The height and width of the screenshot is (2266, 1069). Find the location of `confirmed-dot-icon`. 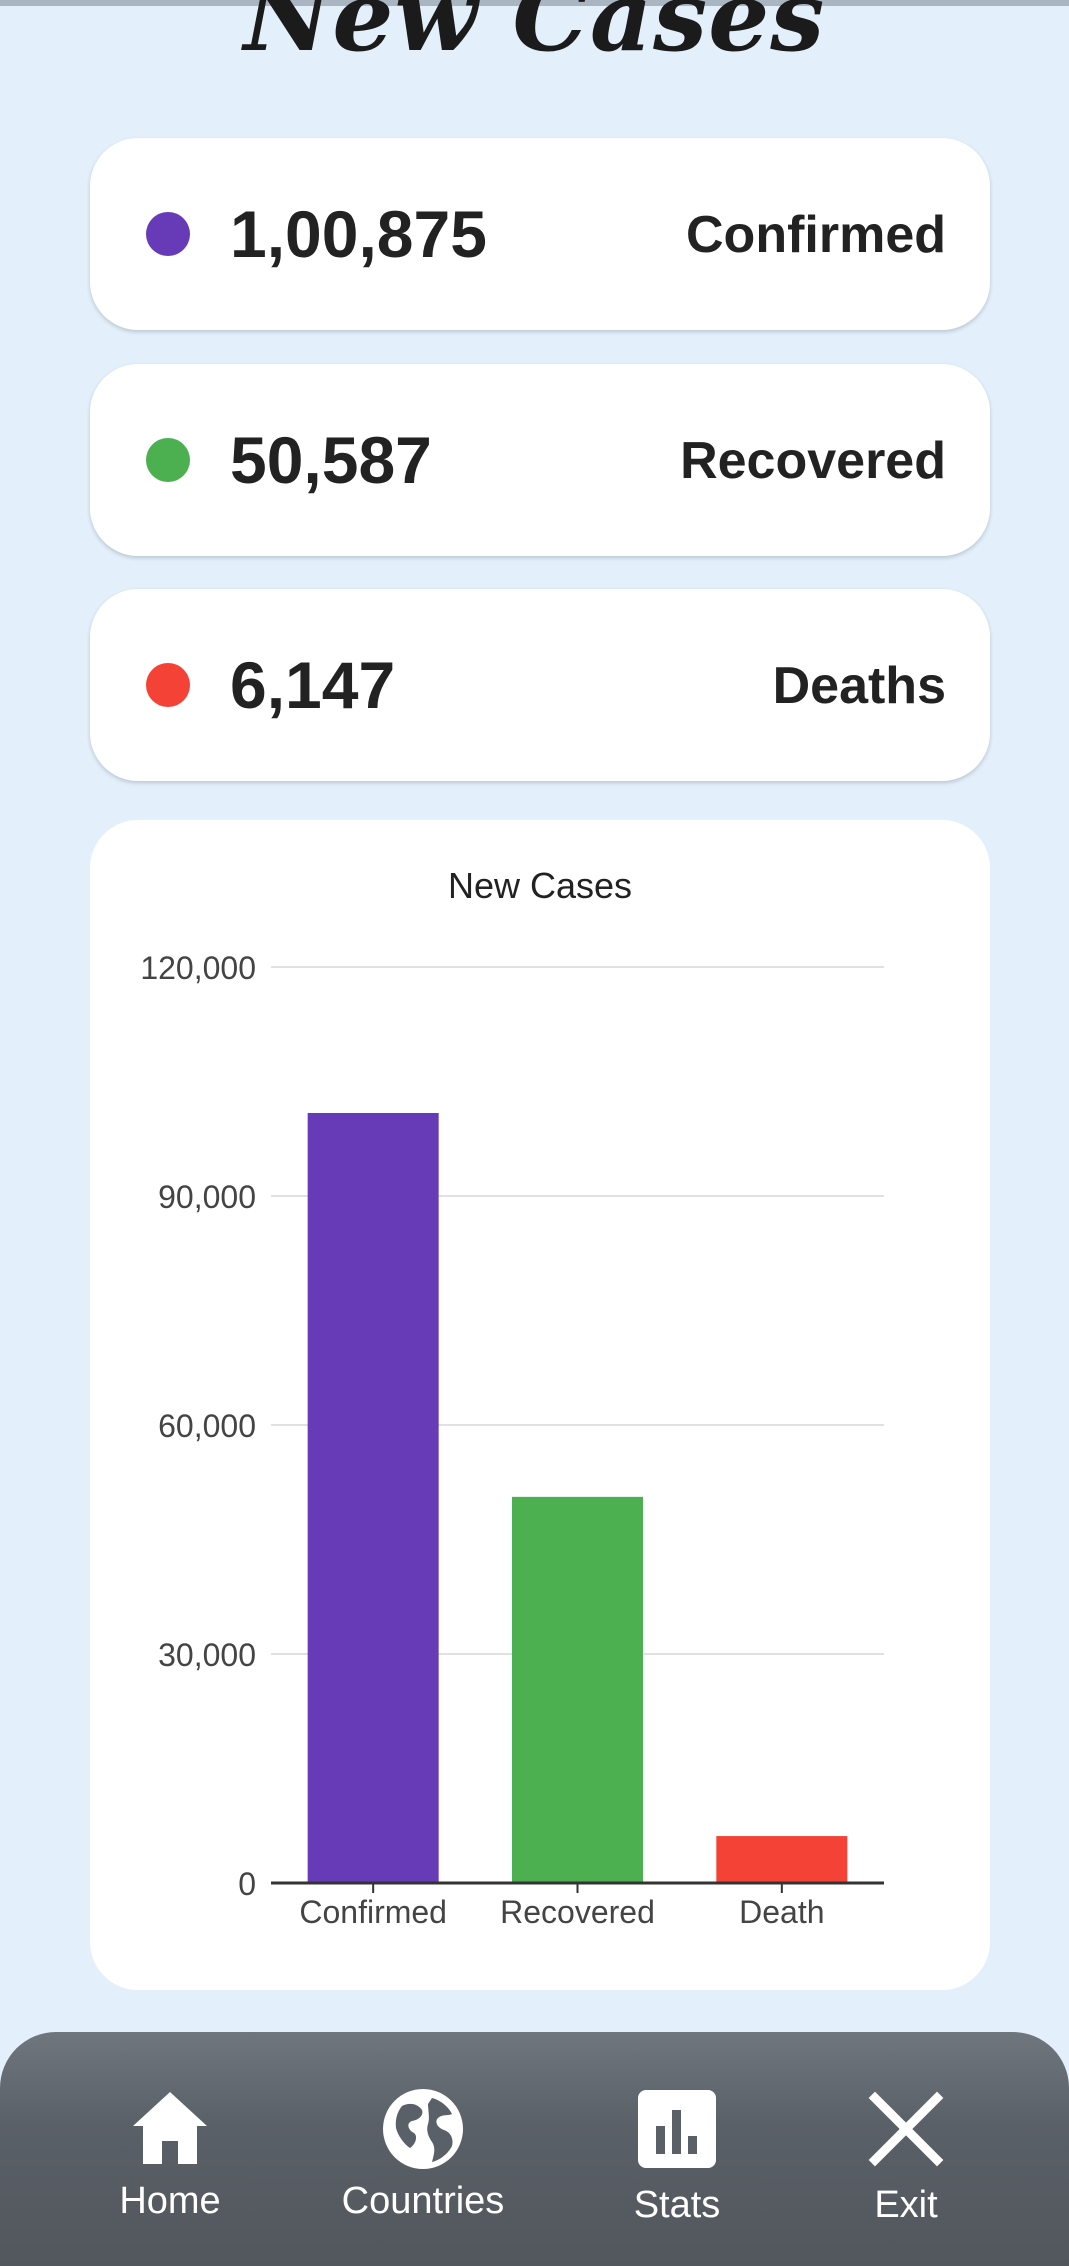

confirmed-dot-icon is located at coordinates (168, 234).